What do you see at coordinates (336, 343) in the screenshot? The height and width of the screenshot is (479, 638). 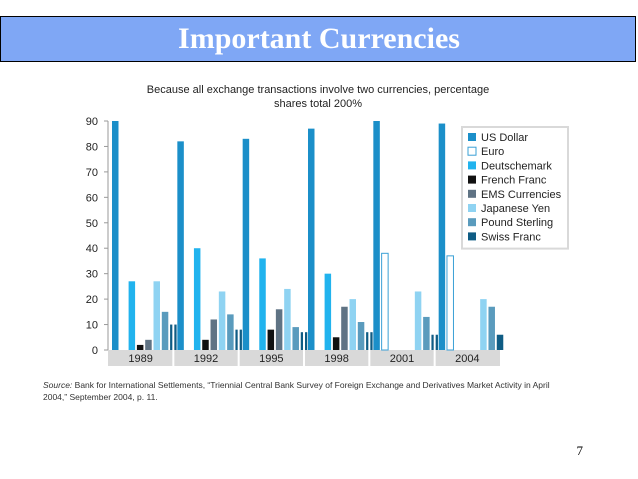 I see `bar-french-franc-1998` at bounding box center [336, 343].